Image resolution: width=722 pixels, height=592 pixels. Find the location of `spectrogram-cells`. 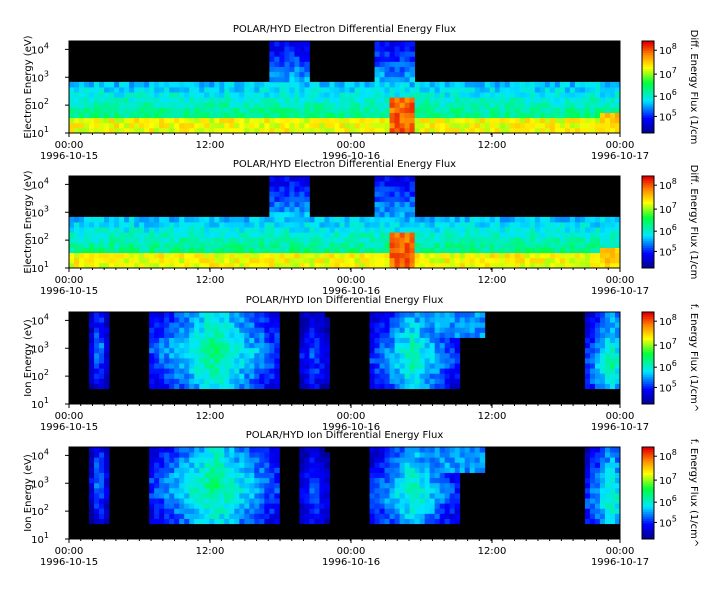

spectrogram-cells is located at coordinates (345, 222).